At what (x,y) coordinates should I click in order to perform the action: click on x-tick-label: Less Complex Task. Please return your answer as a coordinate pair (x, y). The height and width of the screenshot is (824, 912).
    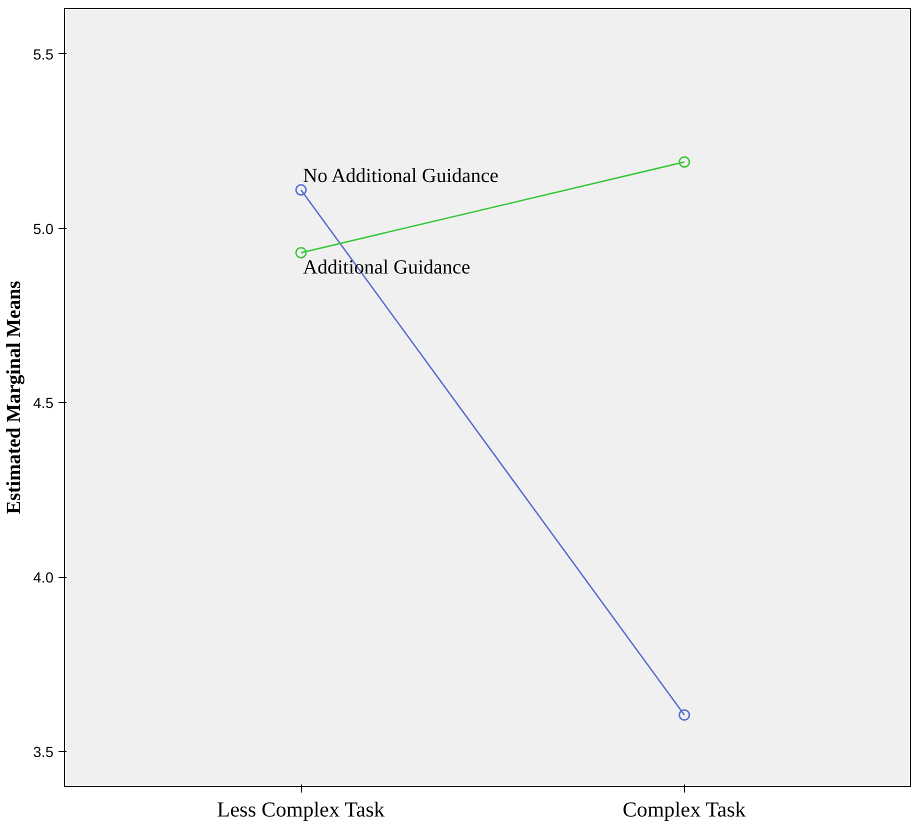
    Looking at the image, I should click on (301, 810).